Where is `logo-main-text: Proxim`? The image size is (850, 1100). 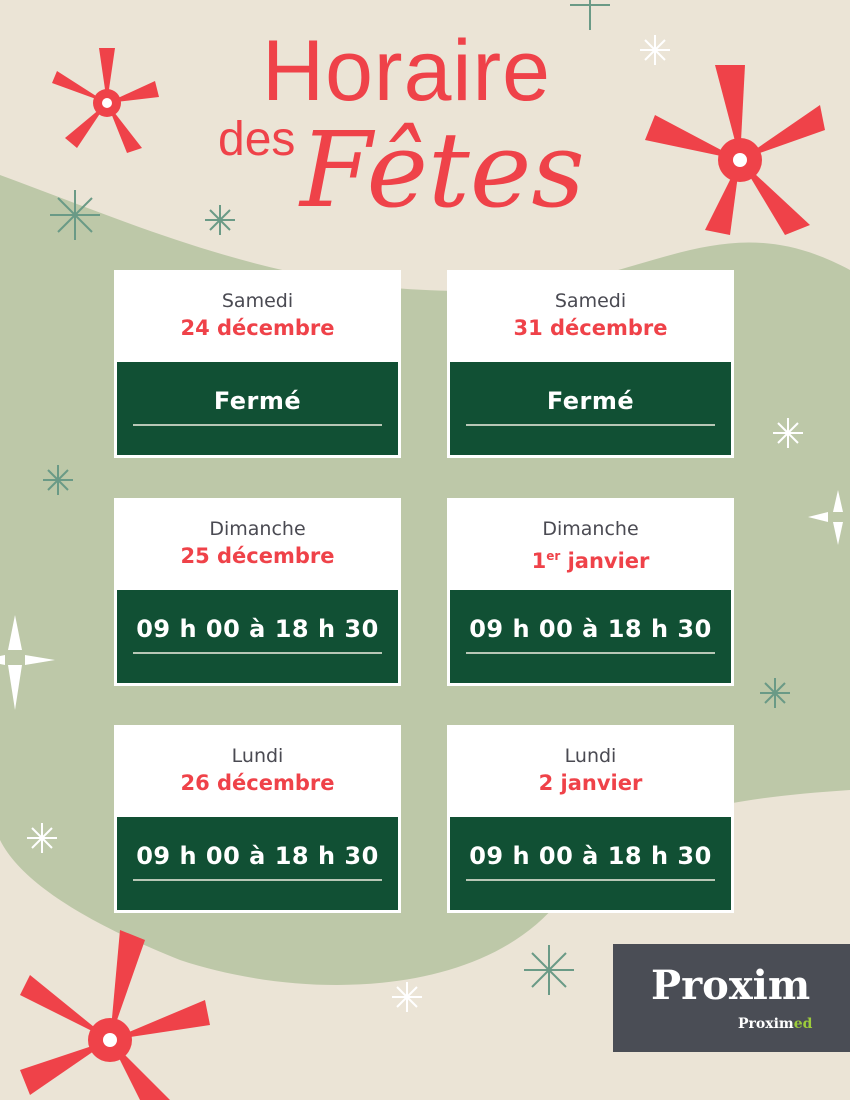
logo-main-text: Proxim is located at coordinates (731, 985).